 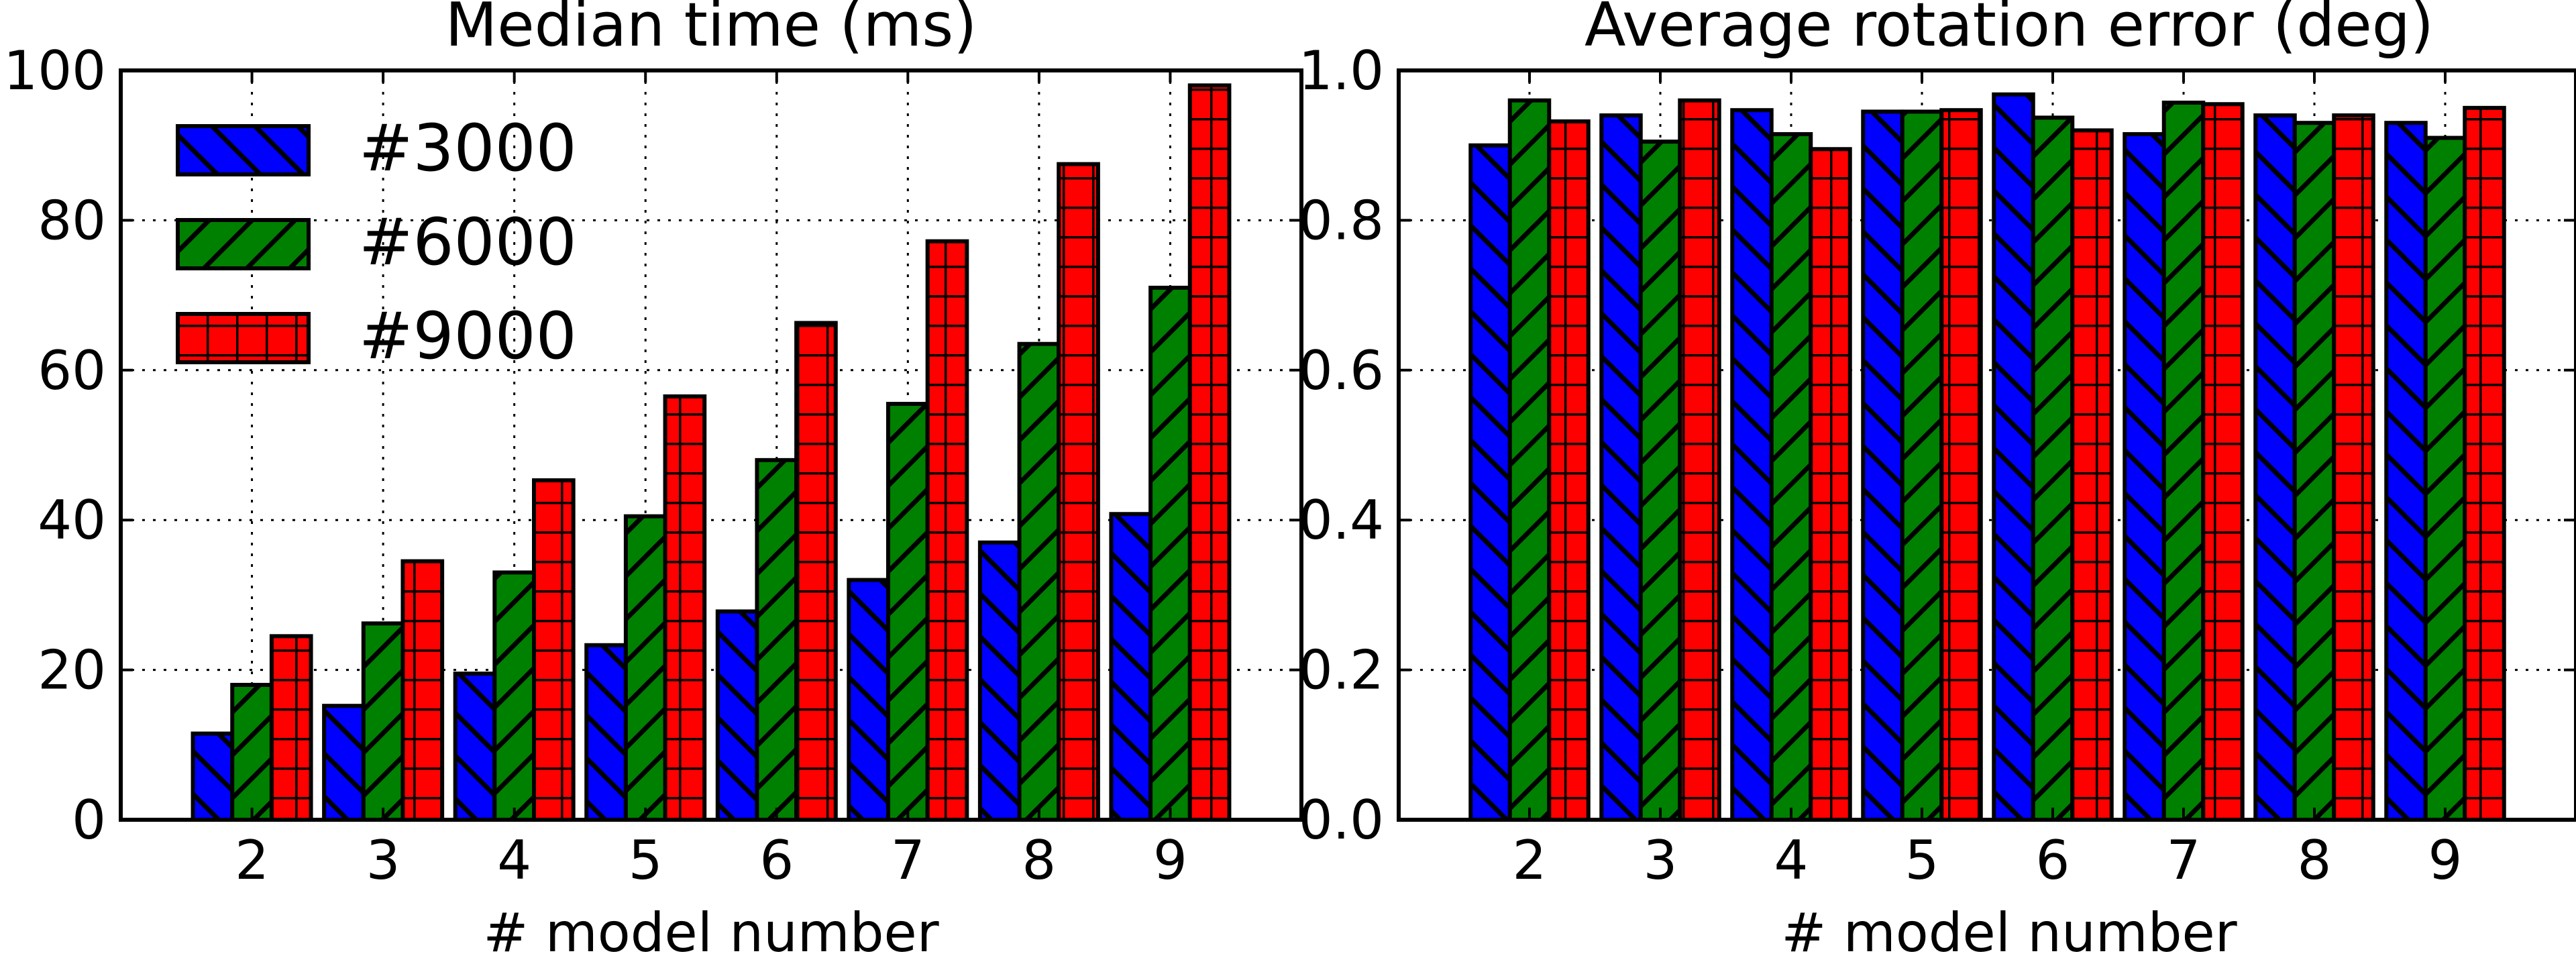 What do you see at coordinates (72, 370) in the screenshot?
I see `y-tick-label: 60` at bounding box center [72, 370].